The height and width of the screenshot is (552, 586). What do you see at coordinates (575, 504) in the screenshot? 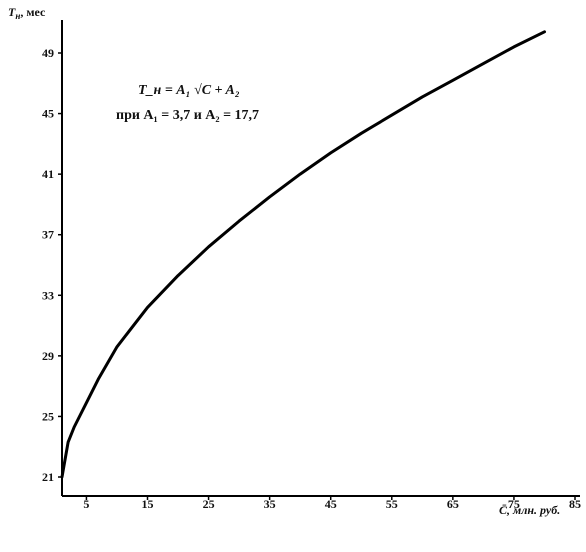
I see `x-tick-label: 85` at bounding box center [575, 504].